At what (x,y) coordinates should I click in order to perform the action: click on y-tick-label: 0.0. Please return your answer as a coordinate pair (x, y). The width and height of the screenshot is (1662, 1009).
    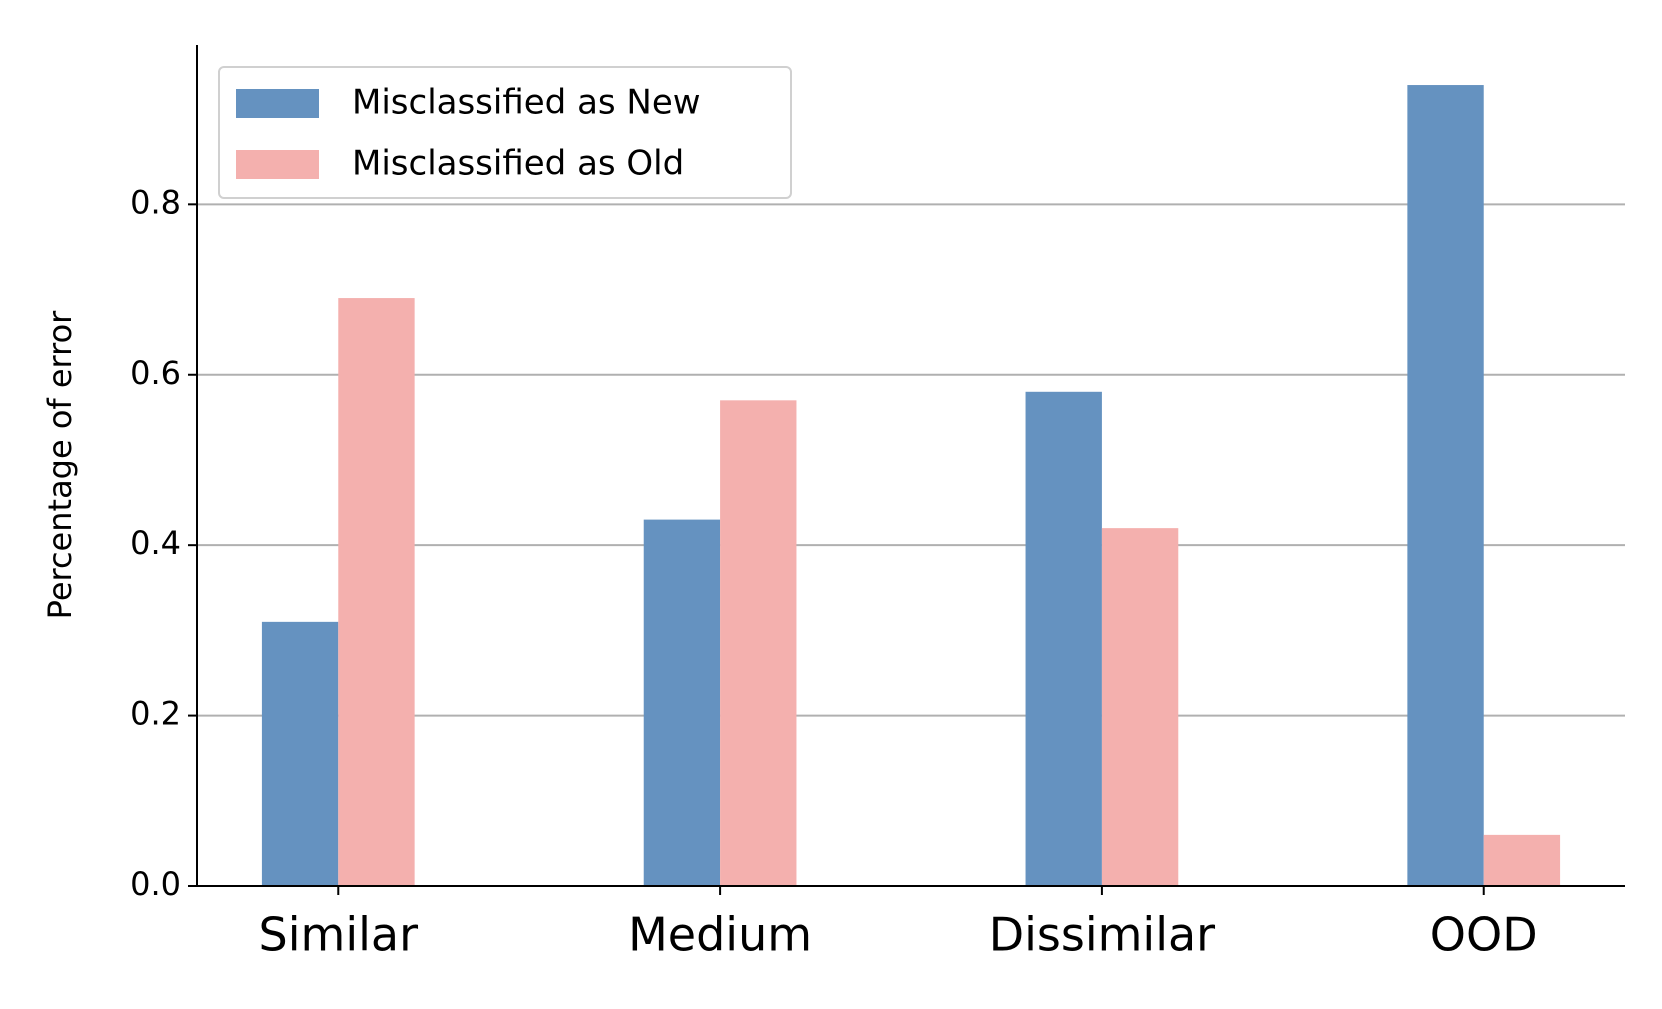
    Looking at the image, I should click on (155, 884).